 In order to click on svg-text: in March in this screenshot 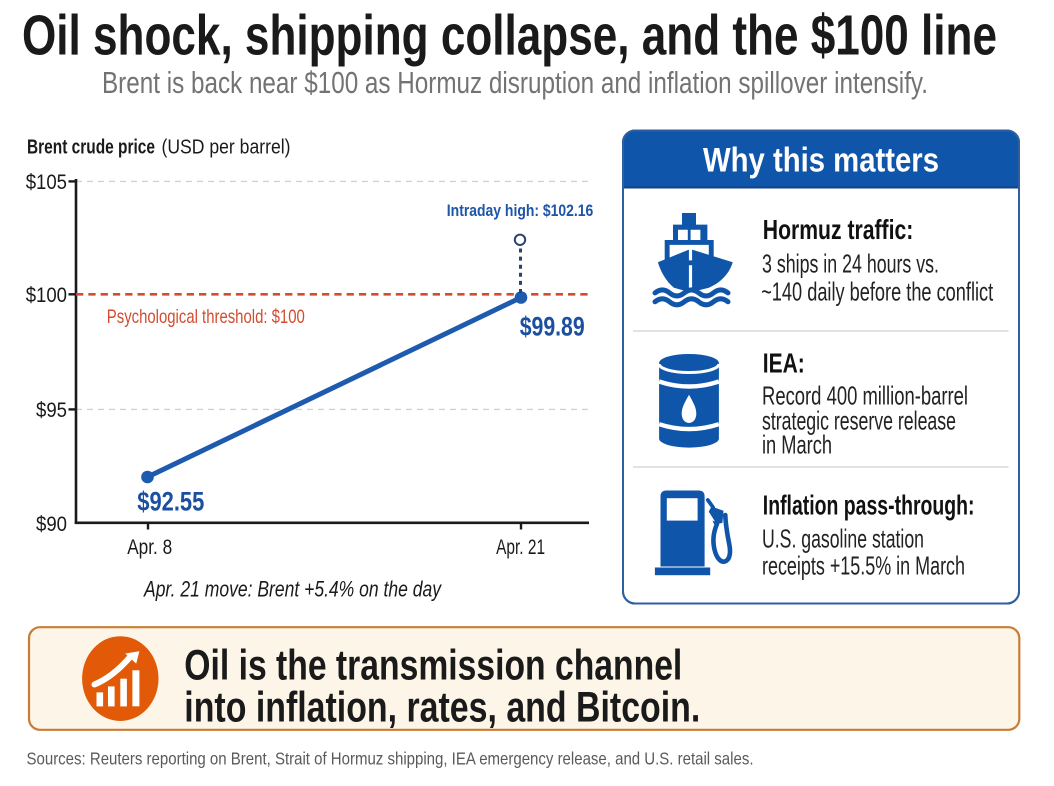, I will do `click(797, 445)`.